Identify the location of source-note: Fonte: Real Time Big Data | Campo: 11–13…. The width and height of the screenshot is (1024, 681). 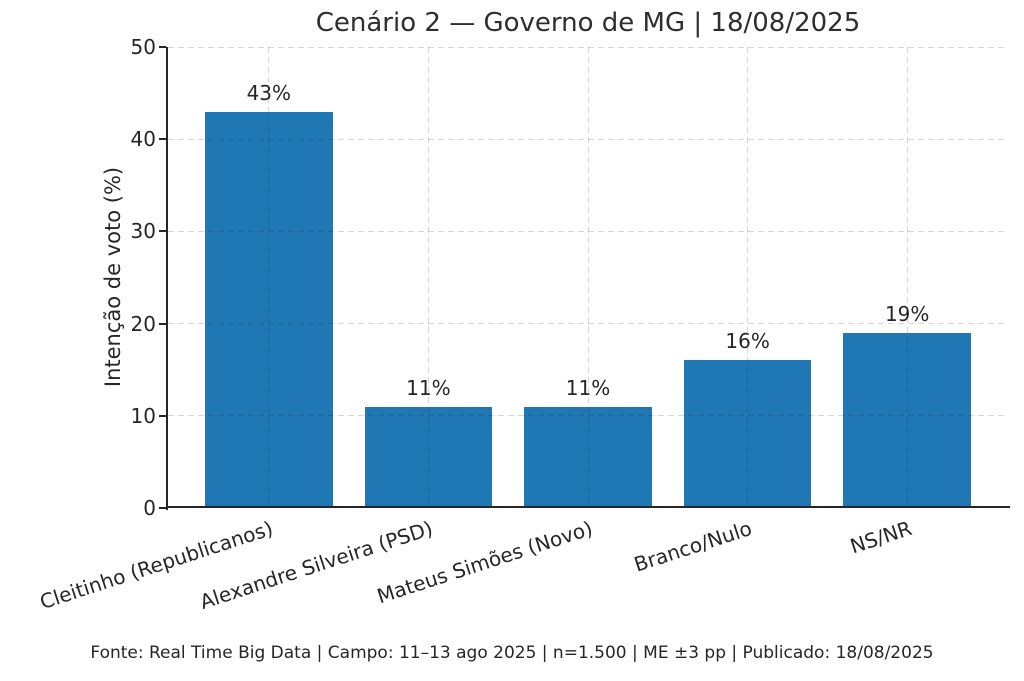
(512, 653).